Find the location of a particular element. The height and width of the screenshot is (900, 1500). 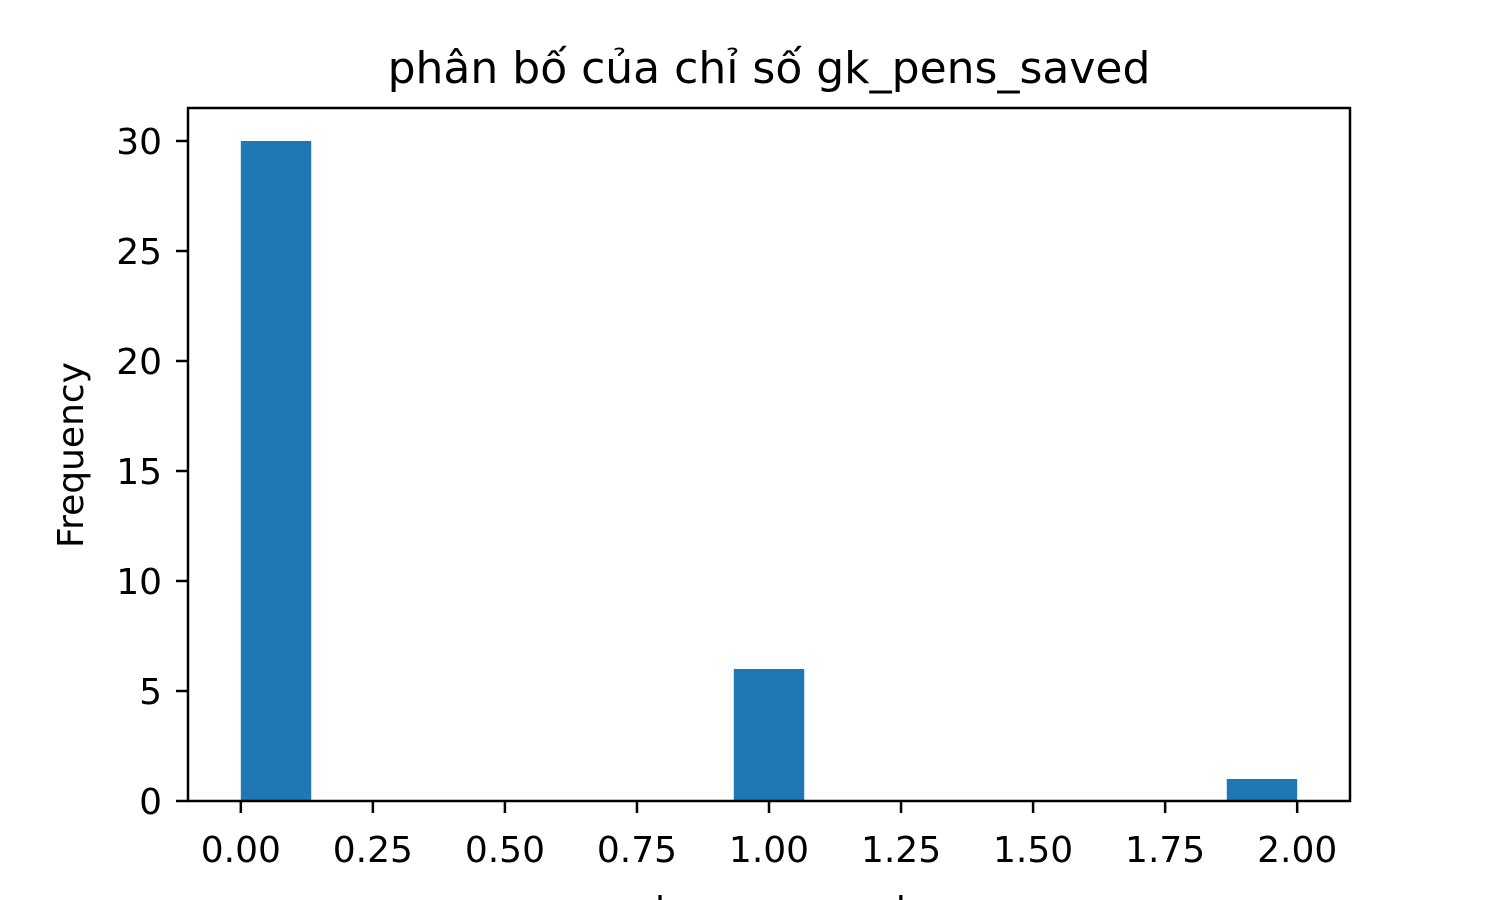

y-tick-label: 5 is located at coordinates (150, 692).